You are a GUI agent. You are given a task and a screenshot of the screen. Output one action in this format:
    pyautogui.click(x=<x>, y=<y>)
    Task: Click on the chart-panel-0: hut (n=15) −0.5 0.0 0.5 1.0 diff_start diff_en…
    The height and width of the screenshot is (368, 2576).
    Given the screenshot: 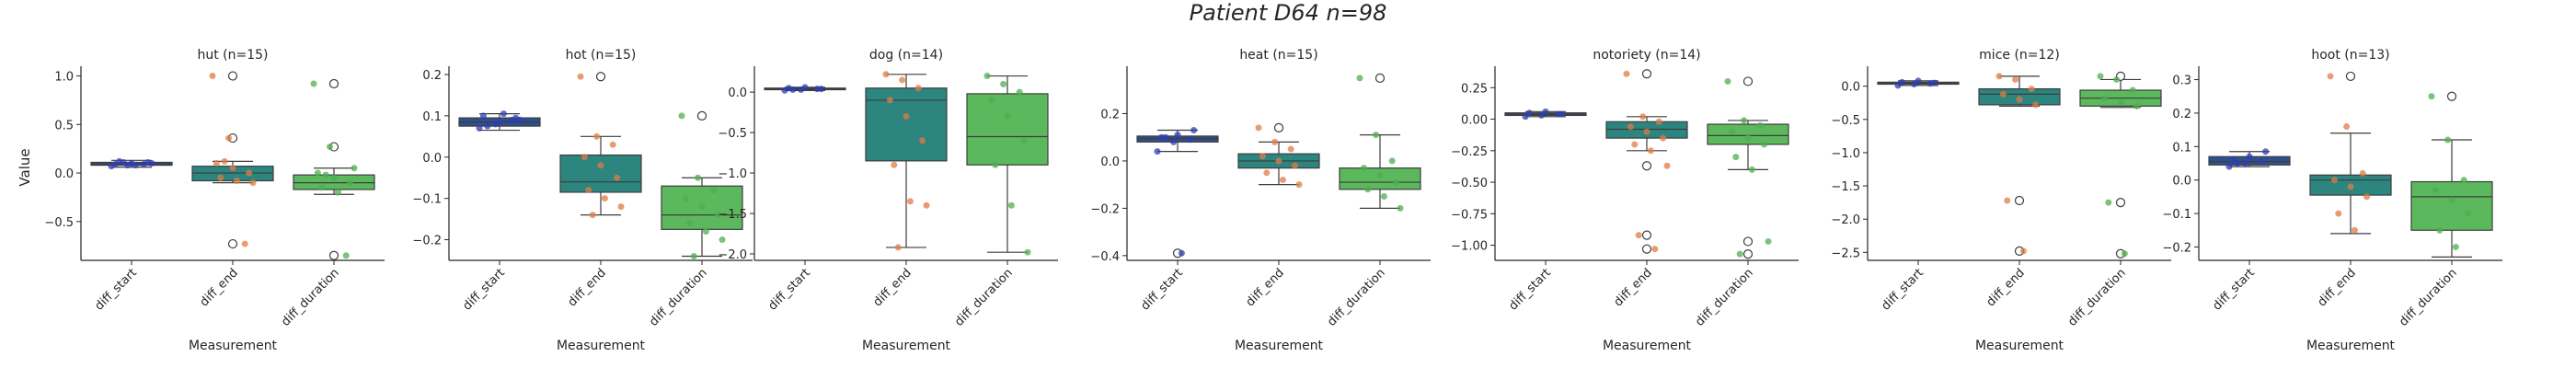 What is the action you would take?
    pyautogui.click(x=214, y=200)
    